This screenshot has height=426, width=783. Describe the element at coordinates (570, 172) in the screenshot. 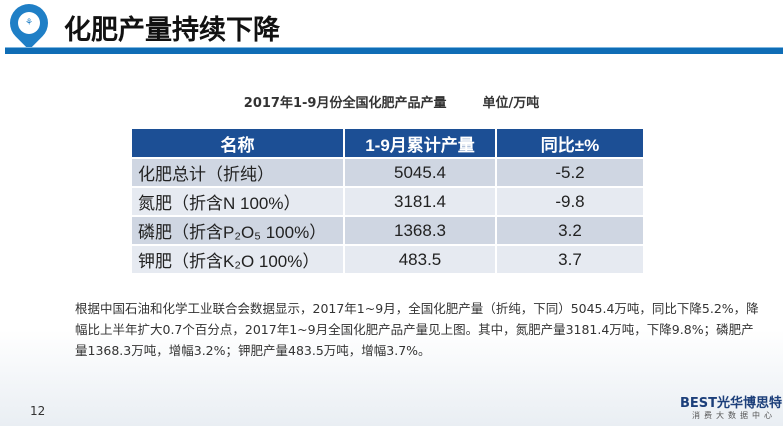

I see `cell-yoy: -5.2` at that location.